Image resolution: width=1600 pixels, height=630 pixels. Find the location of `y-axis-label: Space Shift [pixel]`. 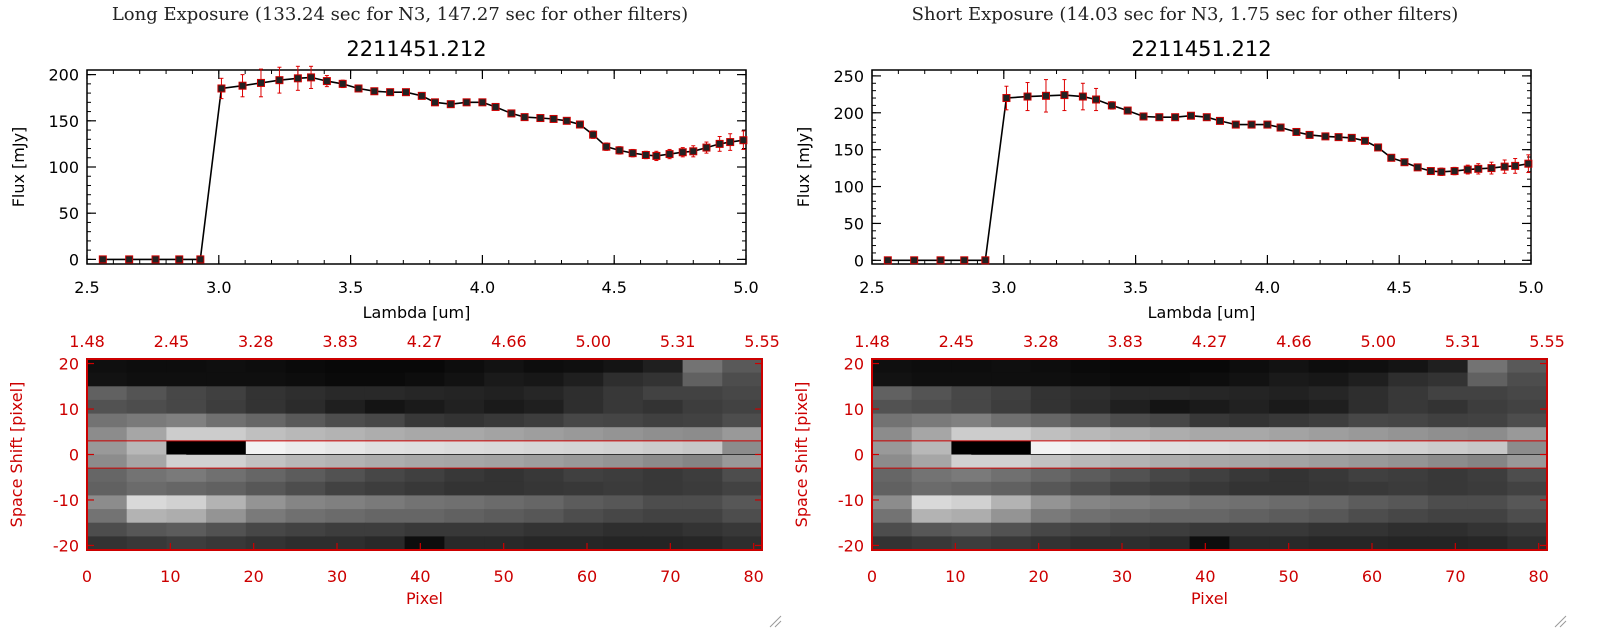

y-axis-label: Space Shift [pixel] is located at coordinates (801, 455).